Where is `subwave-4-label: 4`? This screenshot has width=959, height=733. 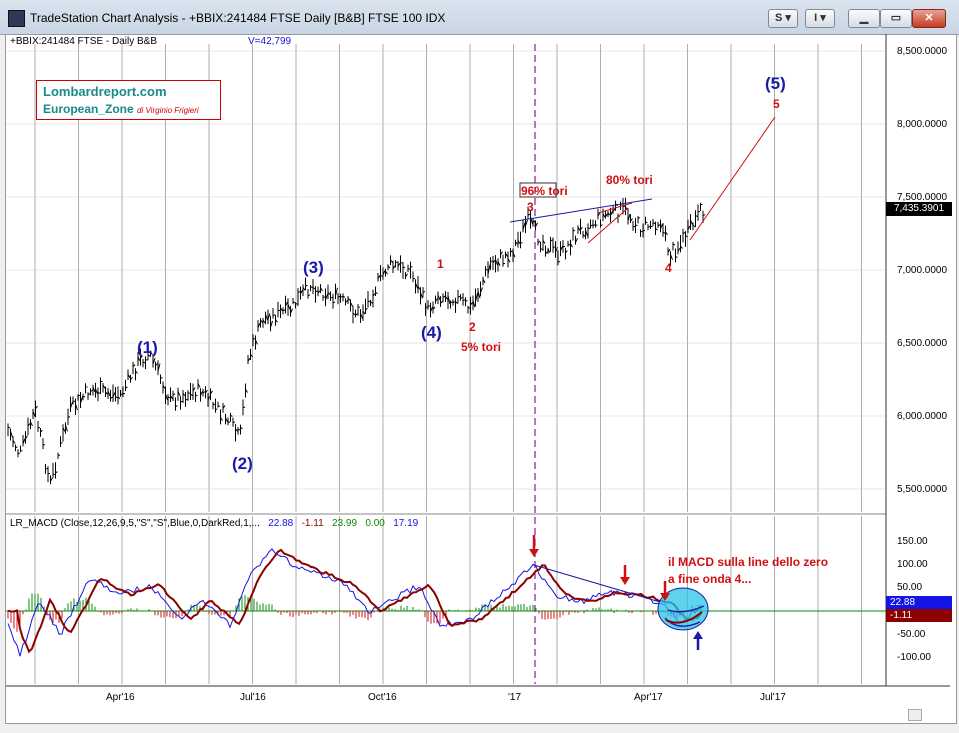
subwave-4-label: 4 is located at coordinates (668, 268).